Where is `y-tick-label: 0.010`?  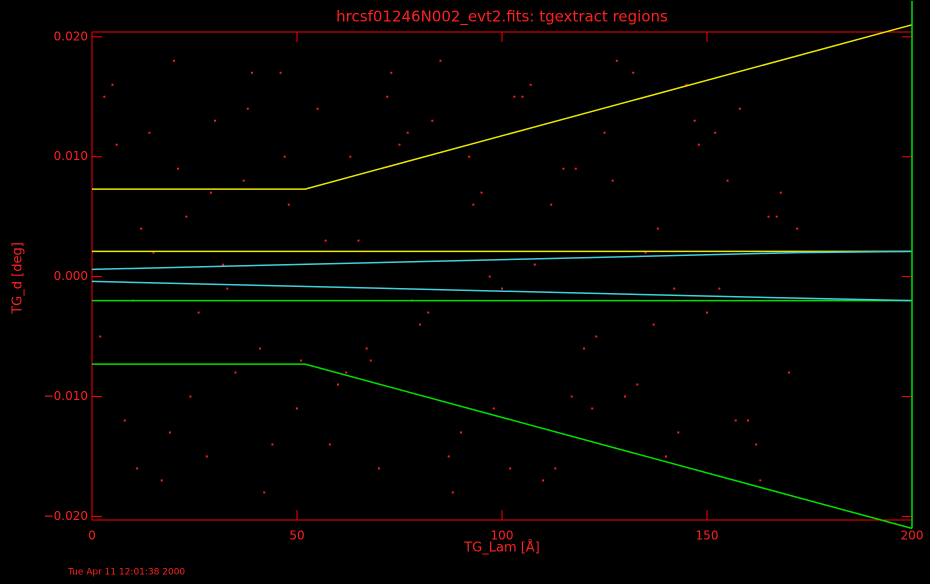 y-tick-label: 0.010 is located at coordinates (71, 156).